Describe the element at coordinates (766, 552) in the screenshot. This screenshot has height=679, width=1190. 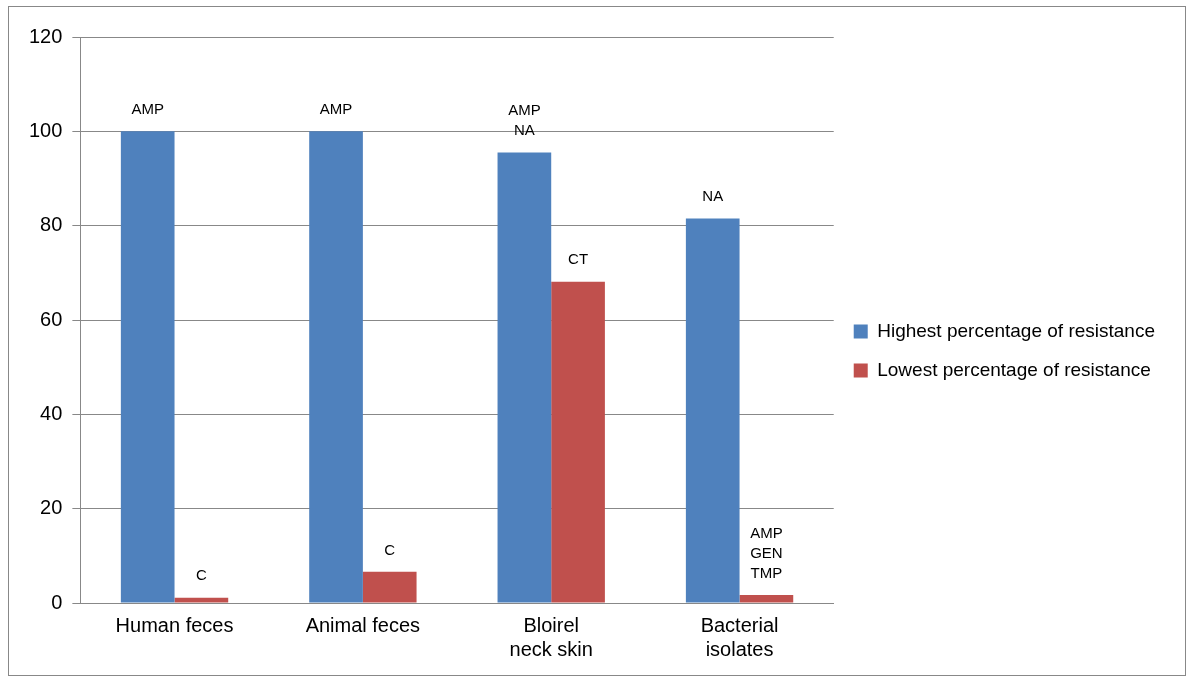
I see `data-label: AMP GEN TMP` at that location.